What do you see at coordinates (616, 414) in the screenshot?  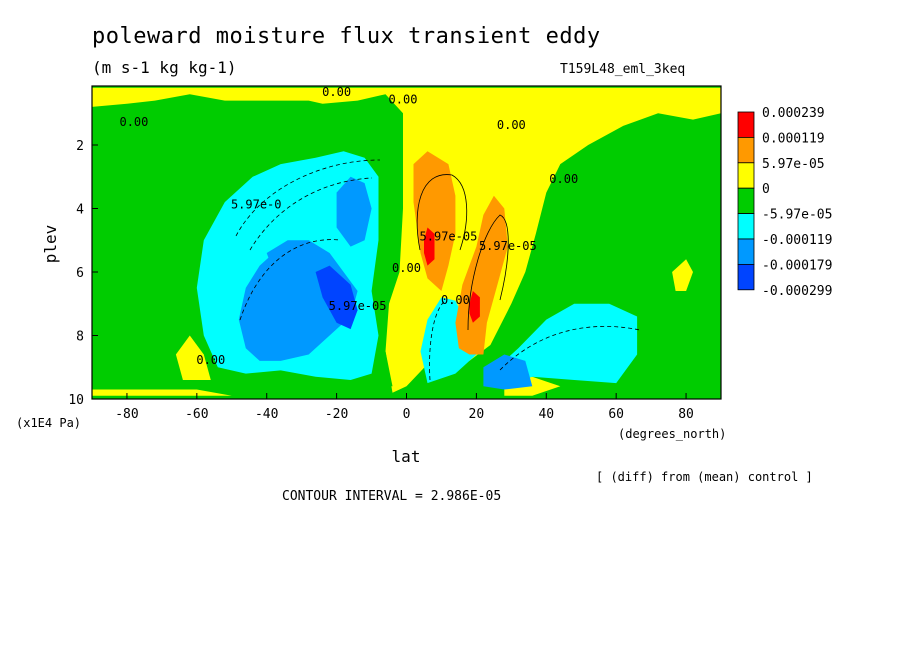 I see `x-tick-label: 60` at bounding box center [616, 414].